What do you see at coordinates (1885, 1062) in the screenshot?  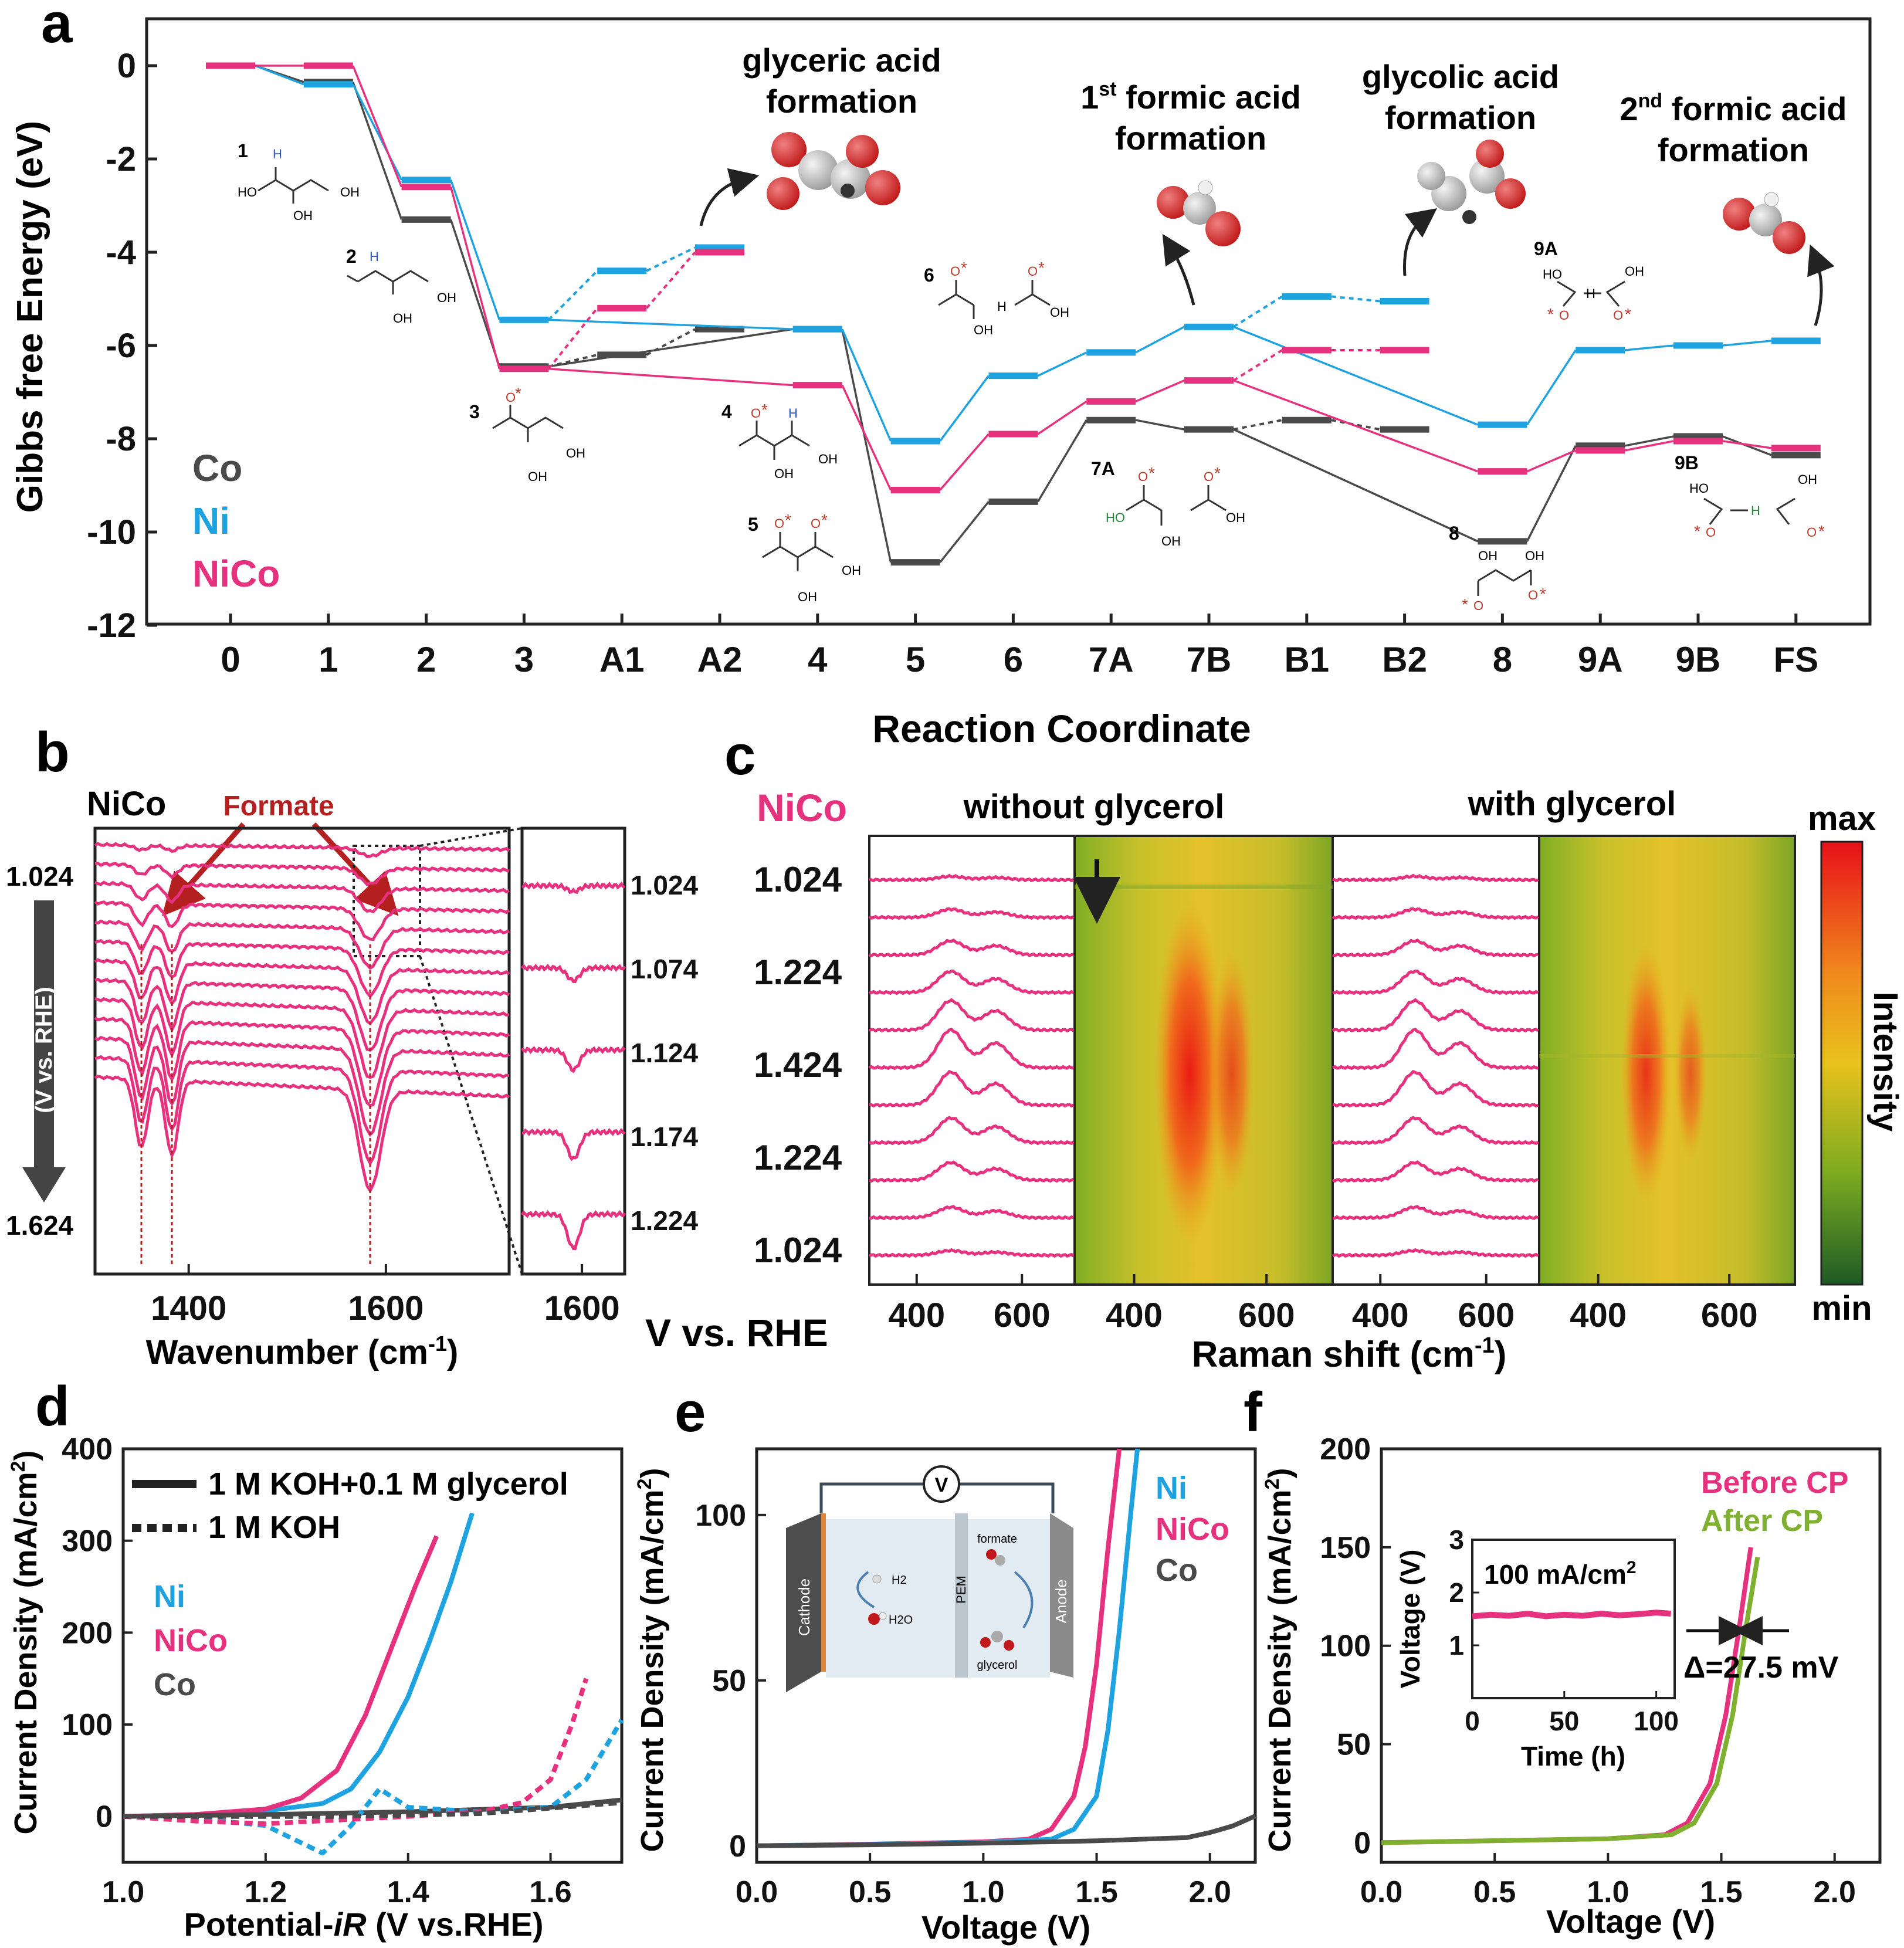 I see `colorbar-label: Intensity` at bounding box center [1885, 1062].